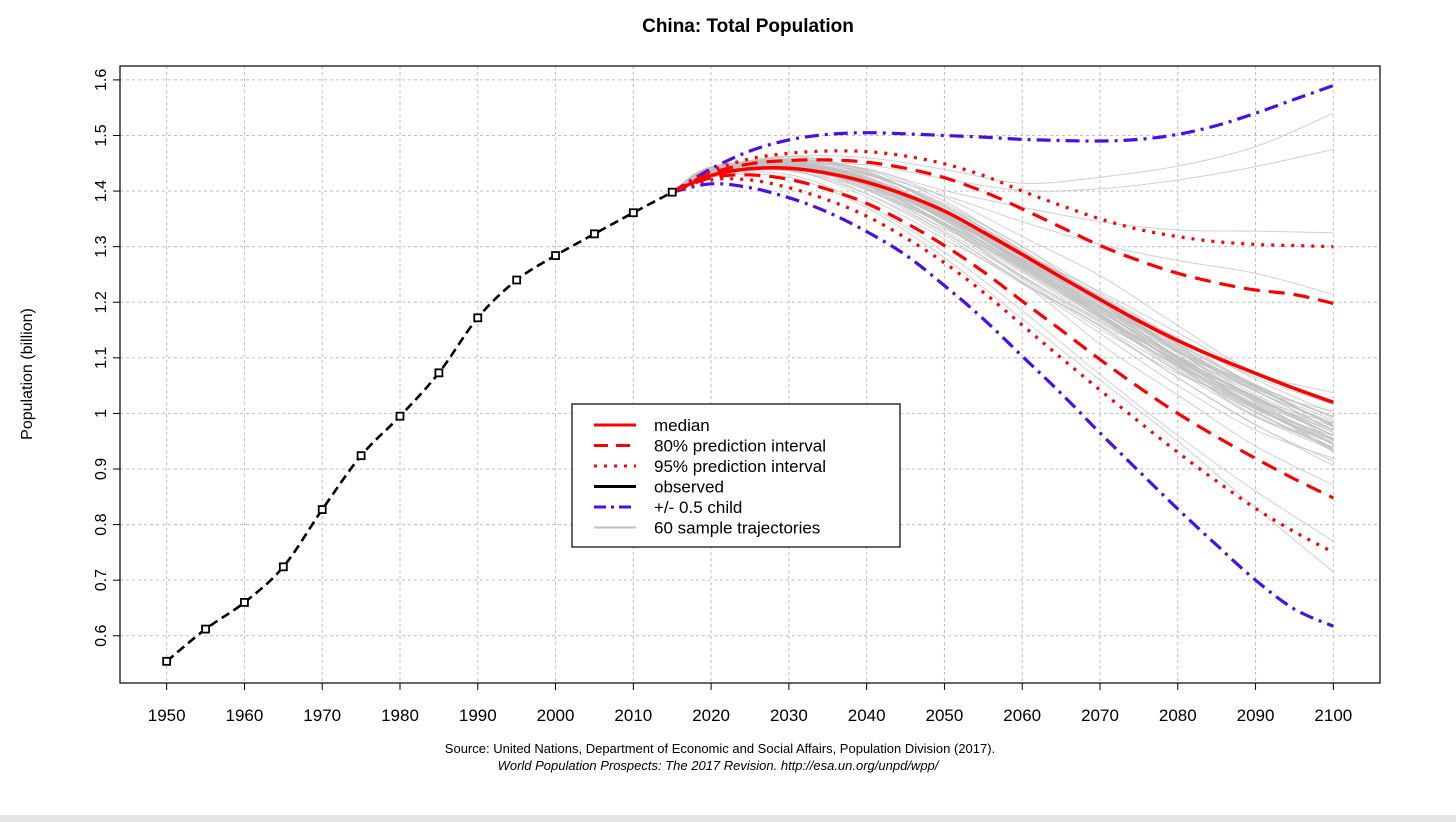 This screenshot has width=1456, height=822. I want to click on legend-label-0-5-child: +/- 0.5 child, so click(698, 507).